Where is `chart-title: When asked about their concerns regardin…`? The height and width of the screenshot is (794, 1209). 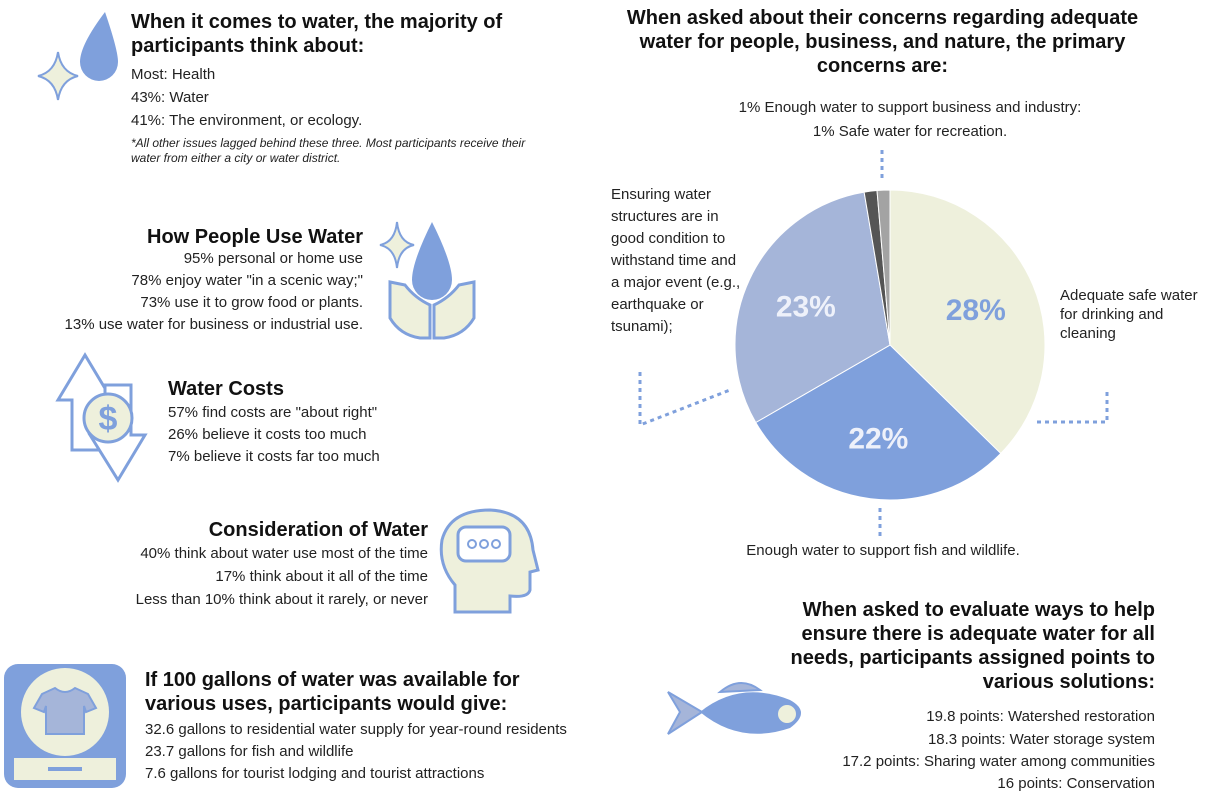
chart-title: When asked about their concerns regardin… is located at coordinates (882, 42).